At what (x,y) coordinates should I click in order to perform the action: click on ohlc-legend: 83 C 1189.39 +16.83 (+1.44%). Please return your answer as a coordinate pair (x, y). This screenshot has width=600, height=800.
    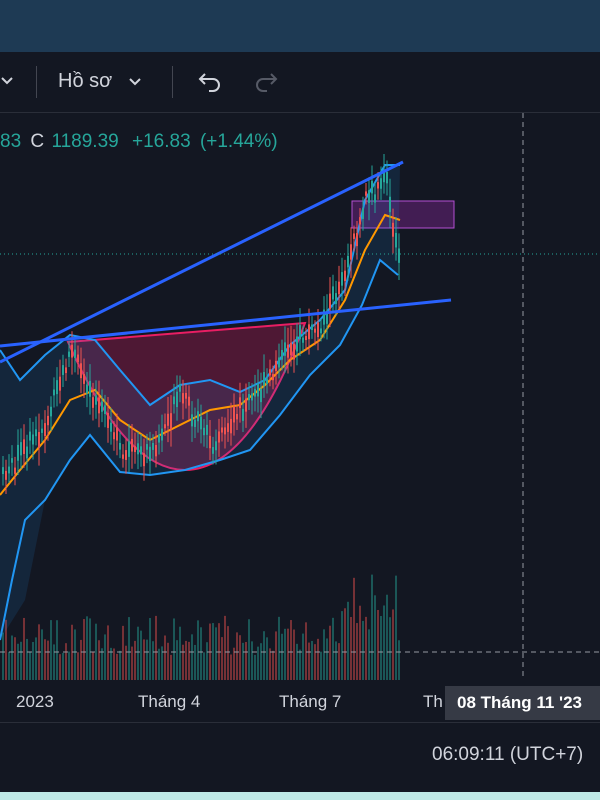
    Looking at the image, I should click on (139, 142).